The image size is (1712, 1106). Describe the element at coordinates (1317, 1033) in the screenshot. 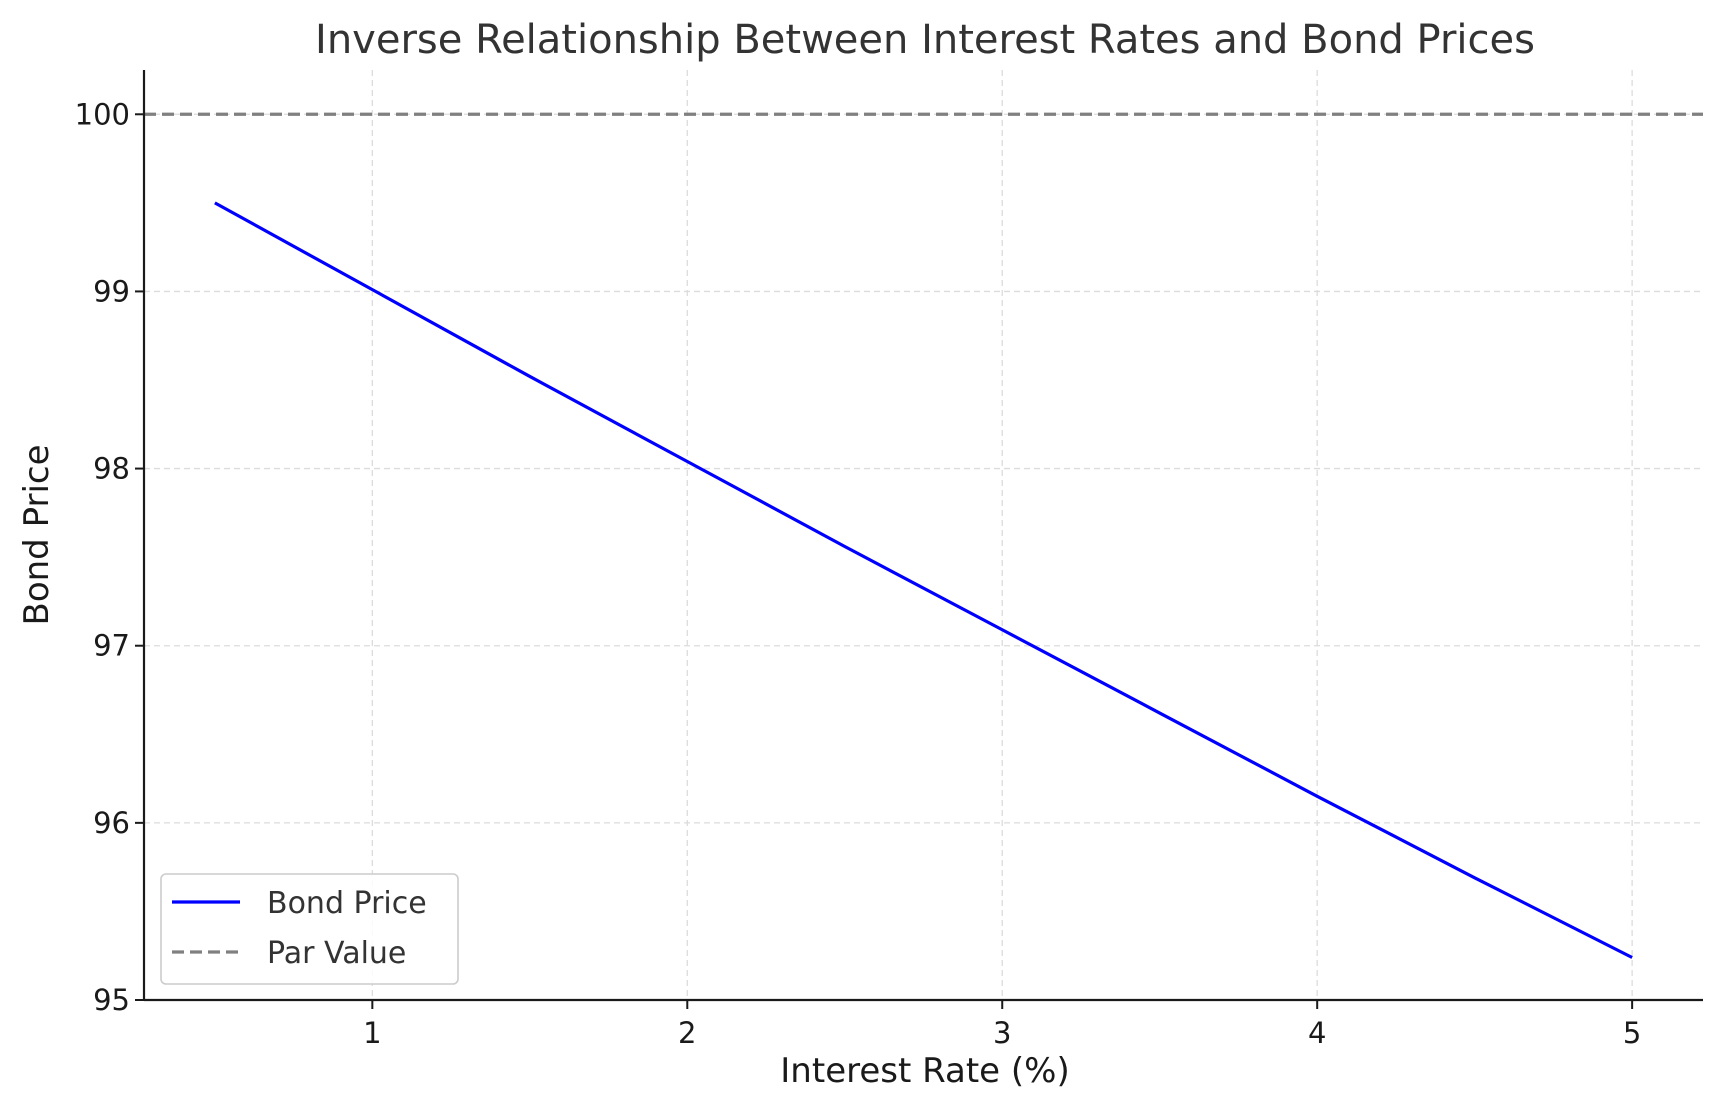

I see `x-tick-label: 4` at that location.